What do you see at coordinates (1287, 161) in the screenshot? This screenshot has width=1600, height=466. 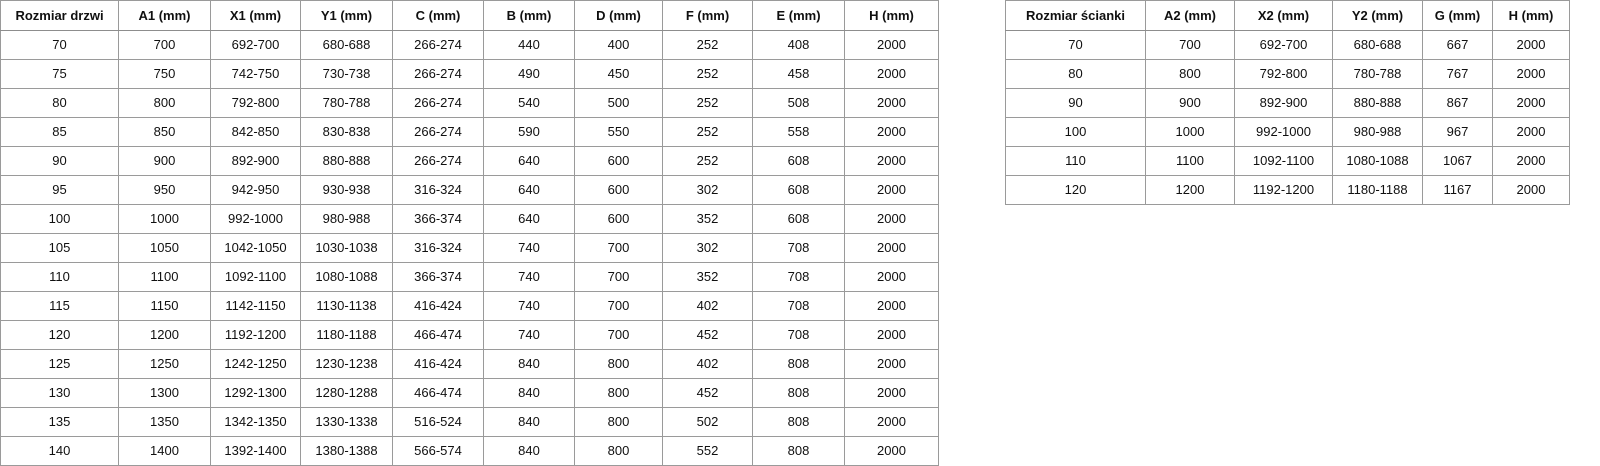 I see `table-row: 110 1100 1092-1100 1080-1088 1067 2000` at bounding box center [1287, 161].